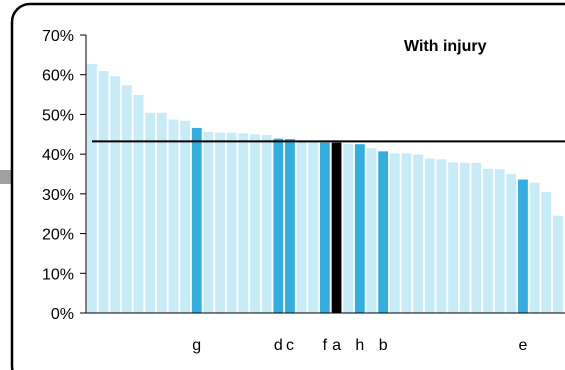 The width and height of the screenshot is (565, 370). I want to click on bar-label: c, so click(290, 345).